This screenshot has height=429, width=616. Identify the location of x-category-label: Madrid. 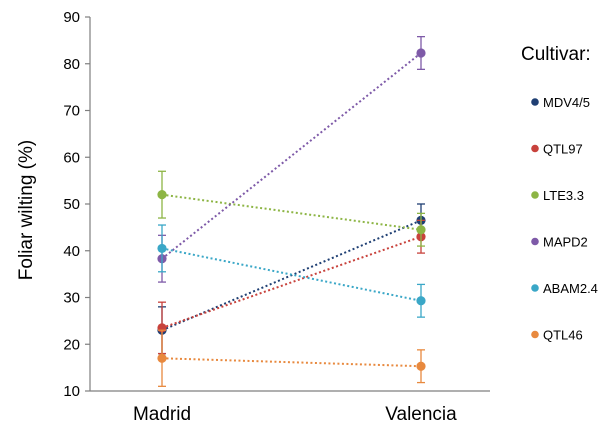
(162, 414).